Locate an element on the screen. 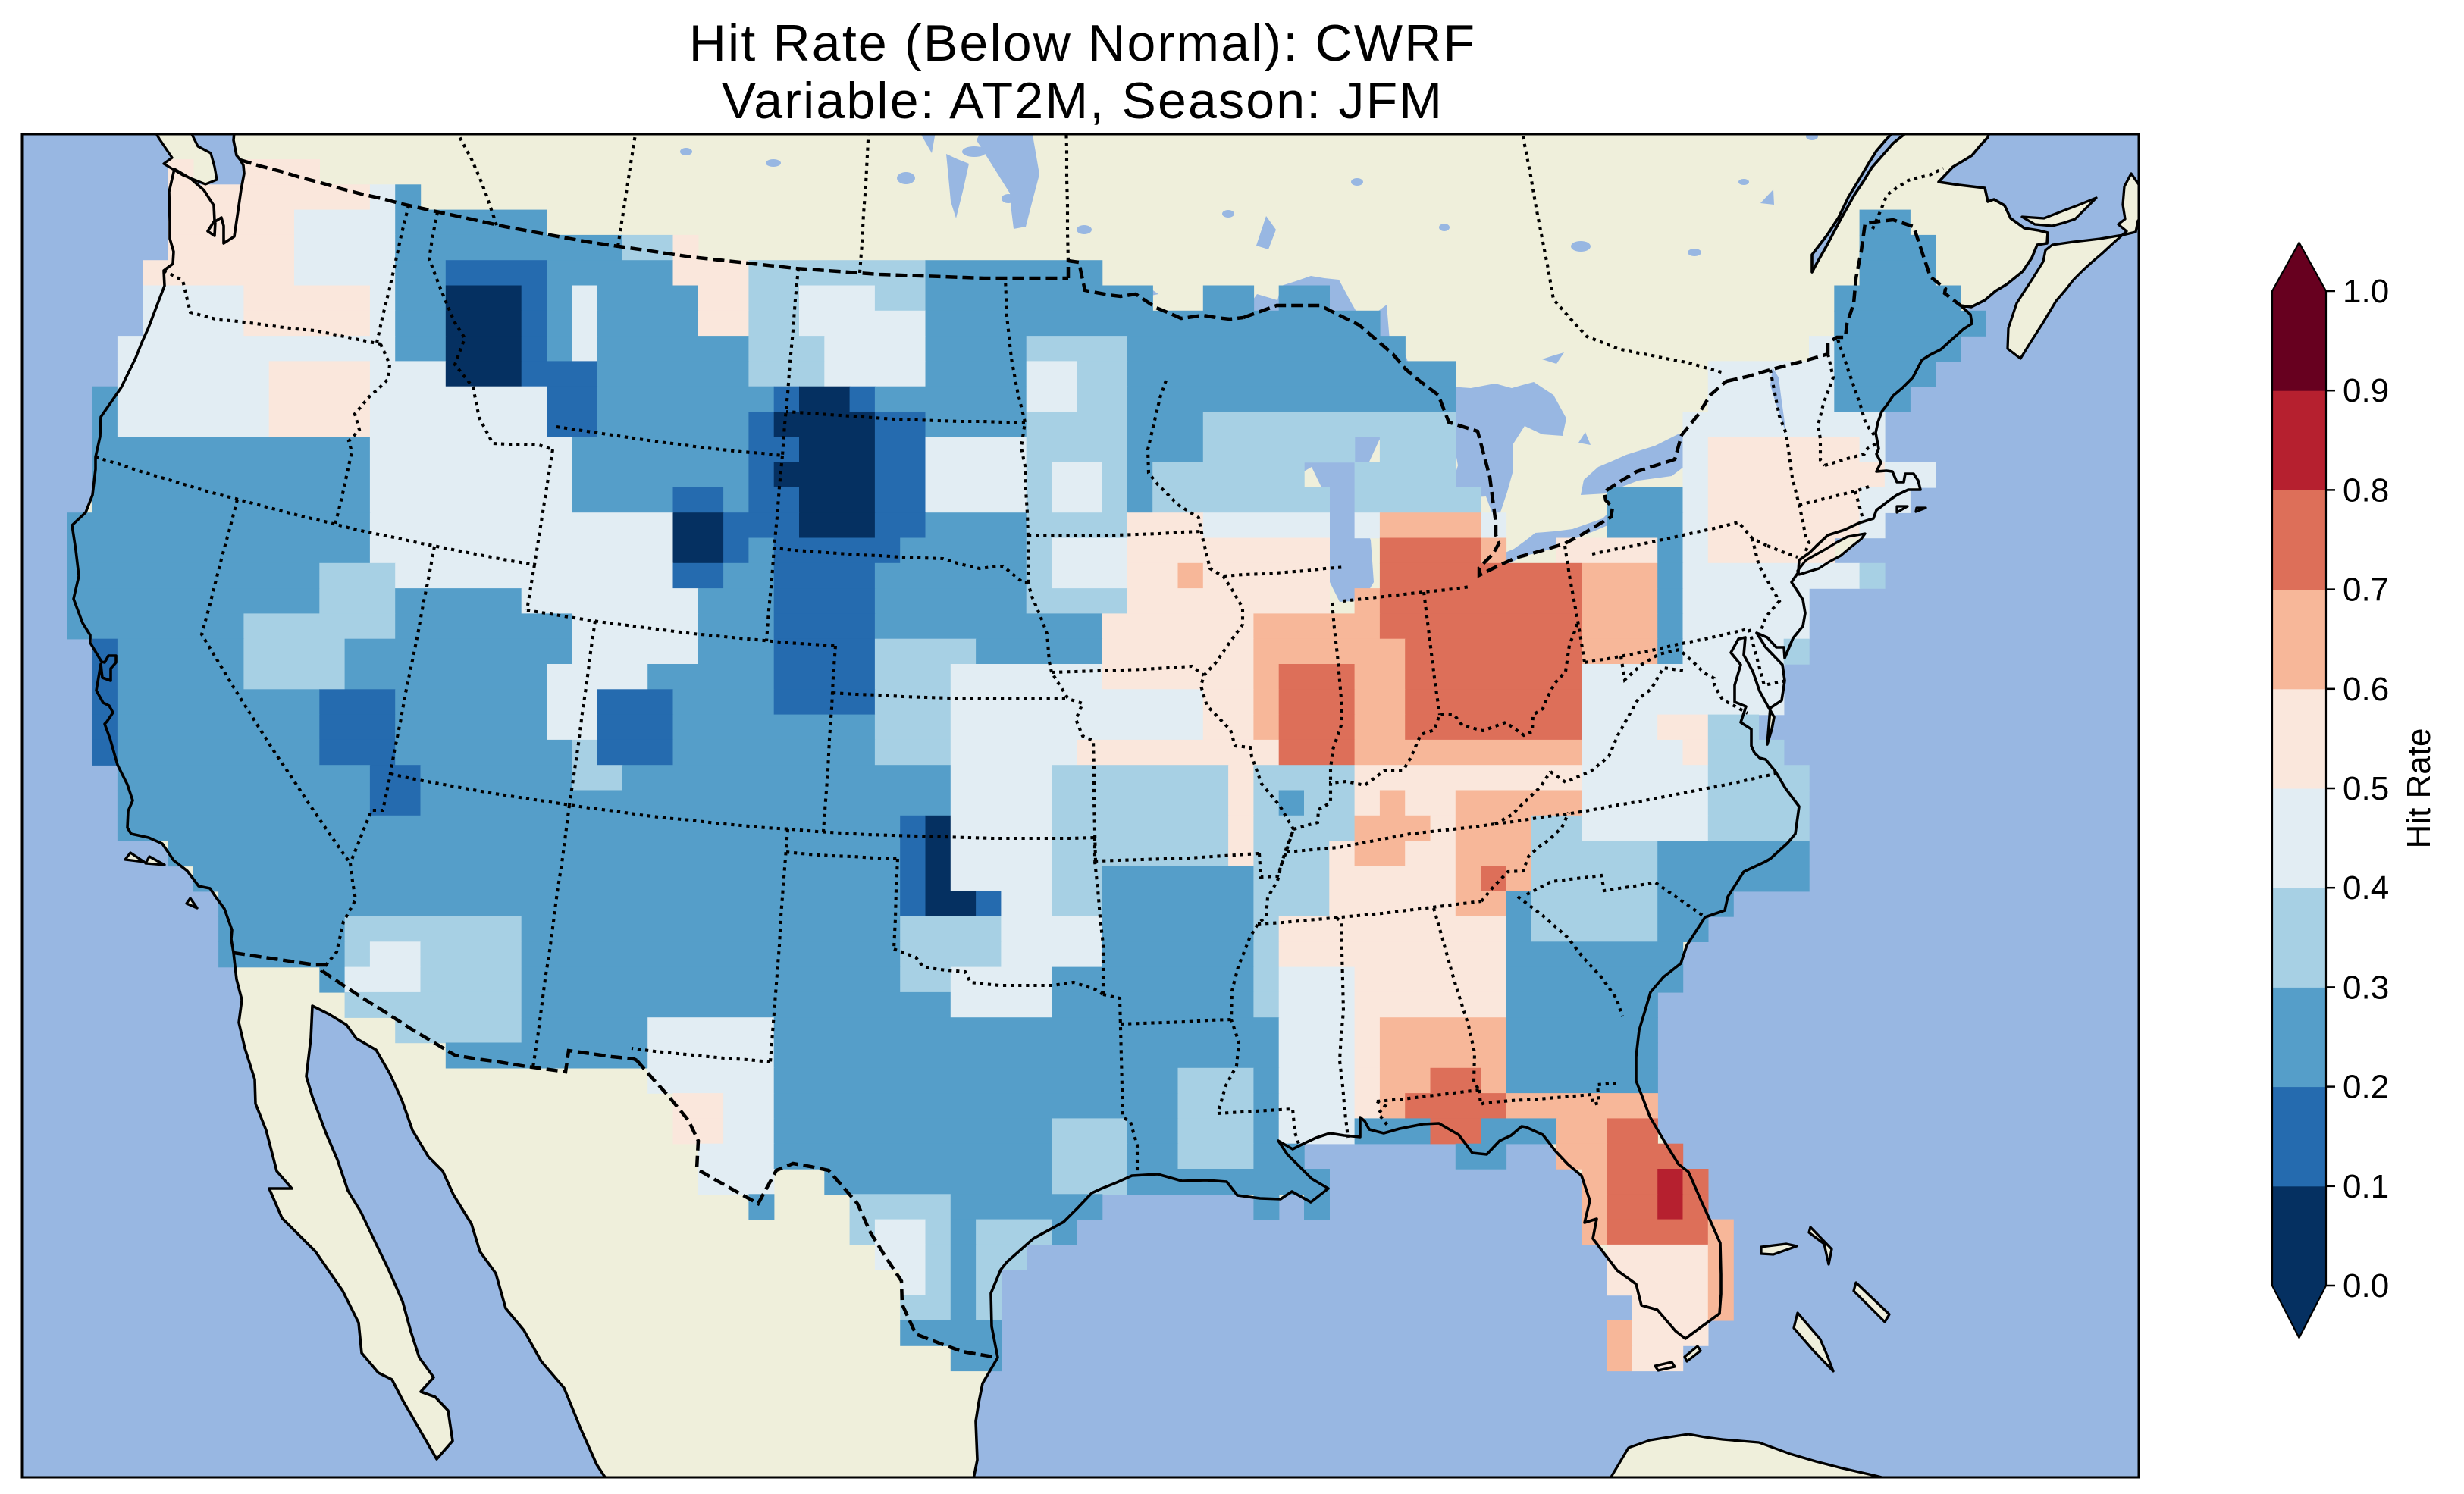 Image resolution: width=2464 pixels, height=1494 pixels. svg-text: Variable: AT2M, Season: JFM is located at coordinates (1083, 101).